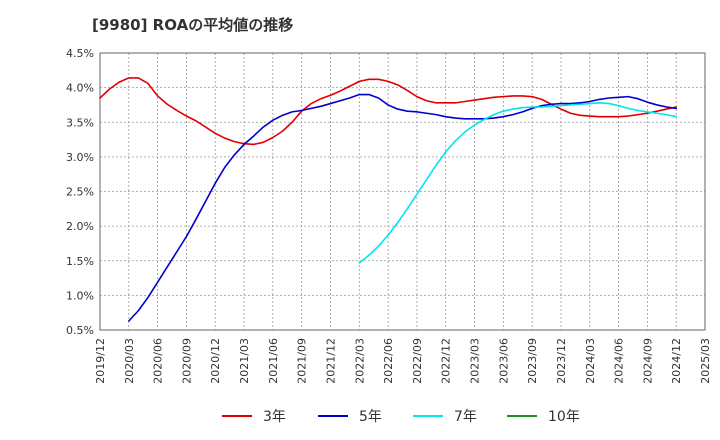 Image resolution: width=720 pixels, height=440 pixels. Describe the element at coordinates (647, 361) in the screenshot. I see `x-tick-label: 2024/09` at that location.